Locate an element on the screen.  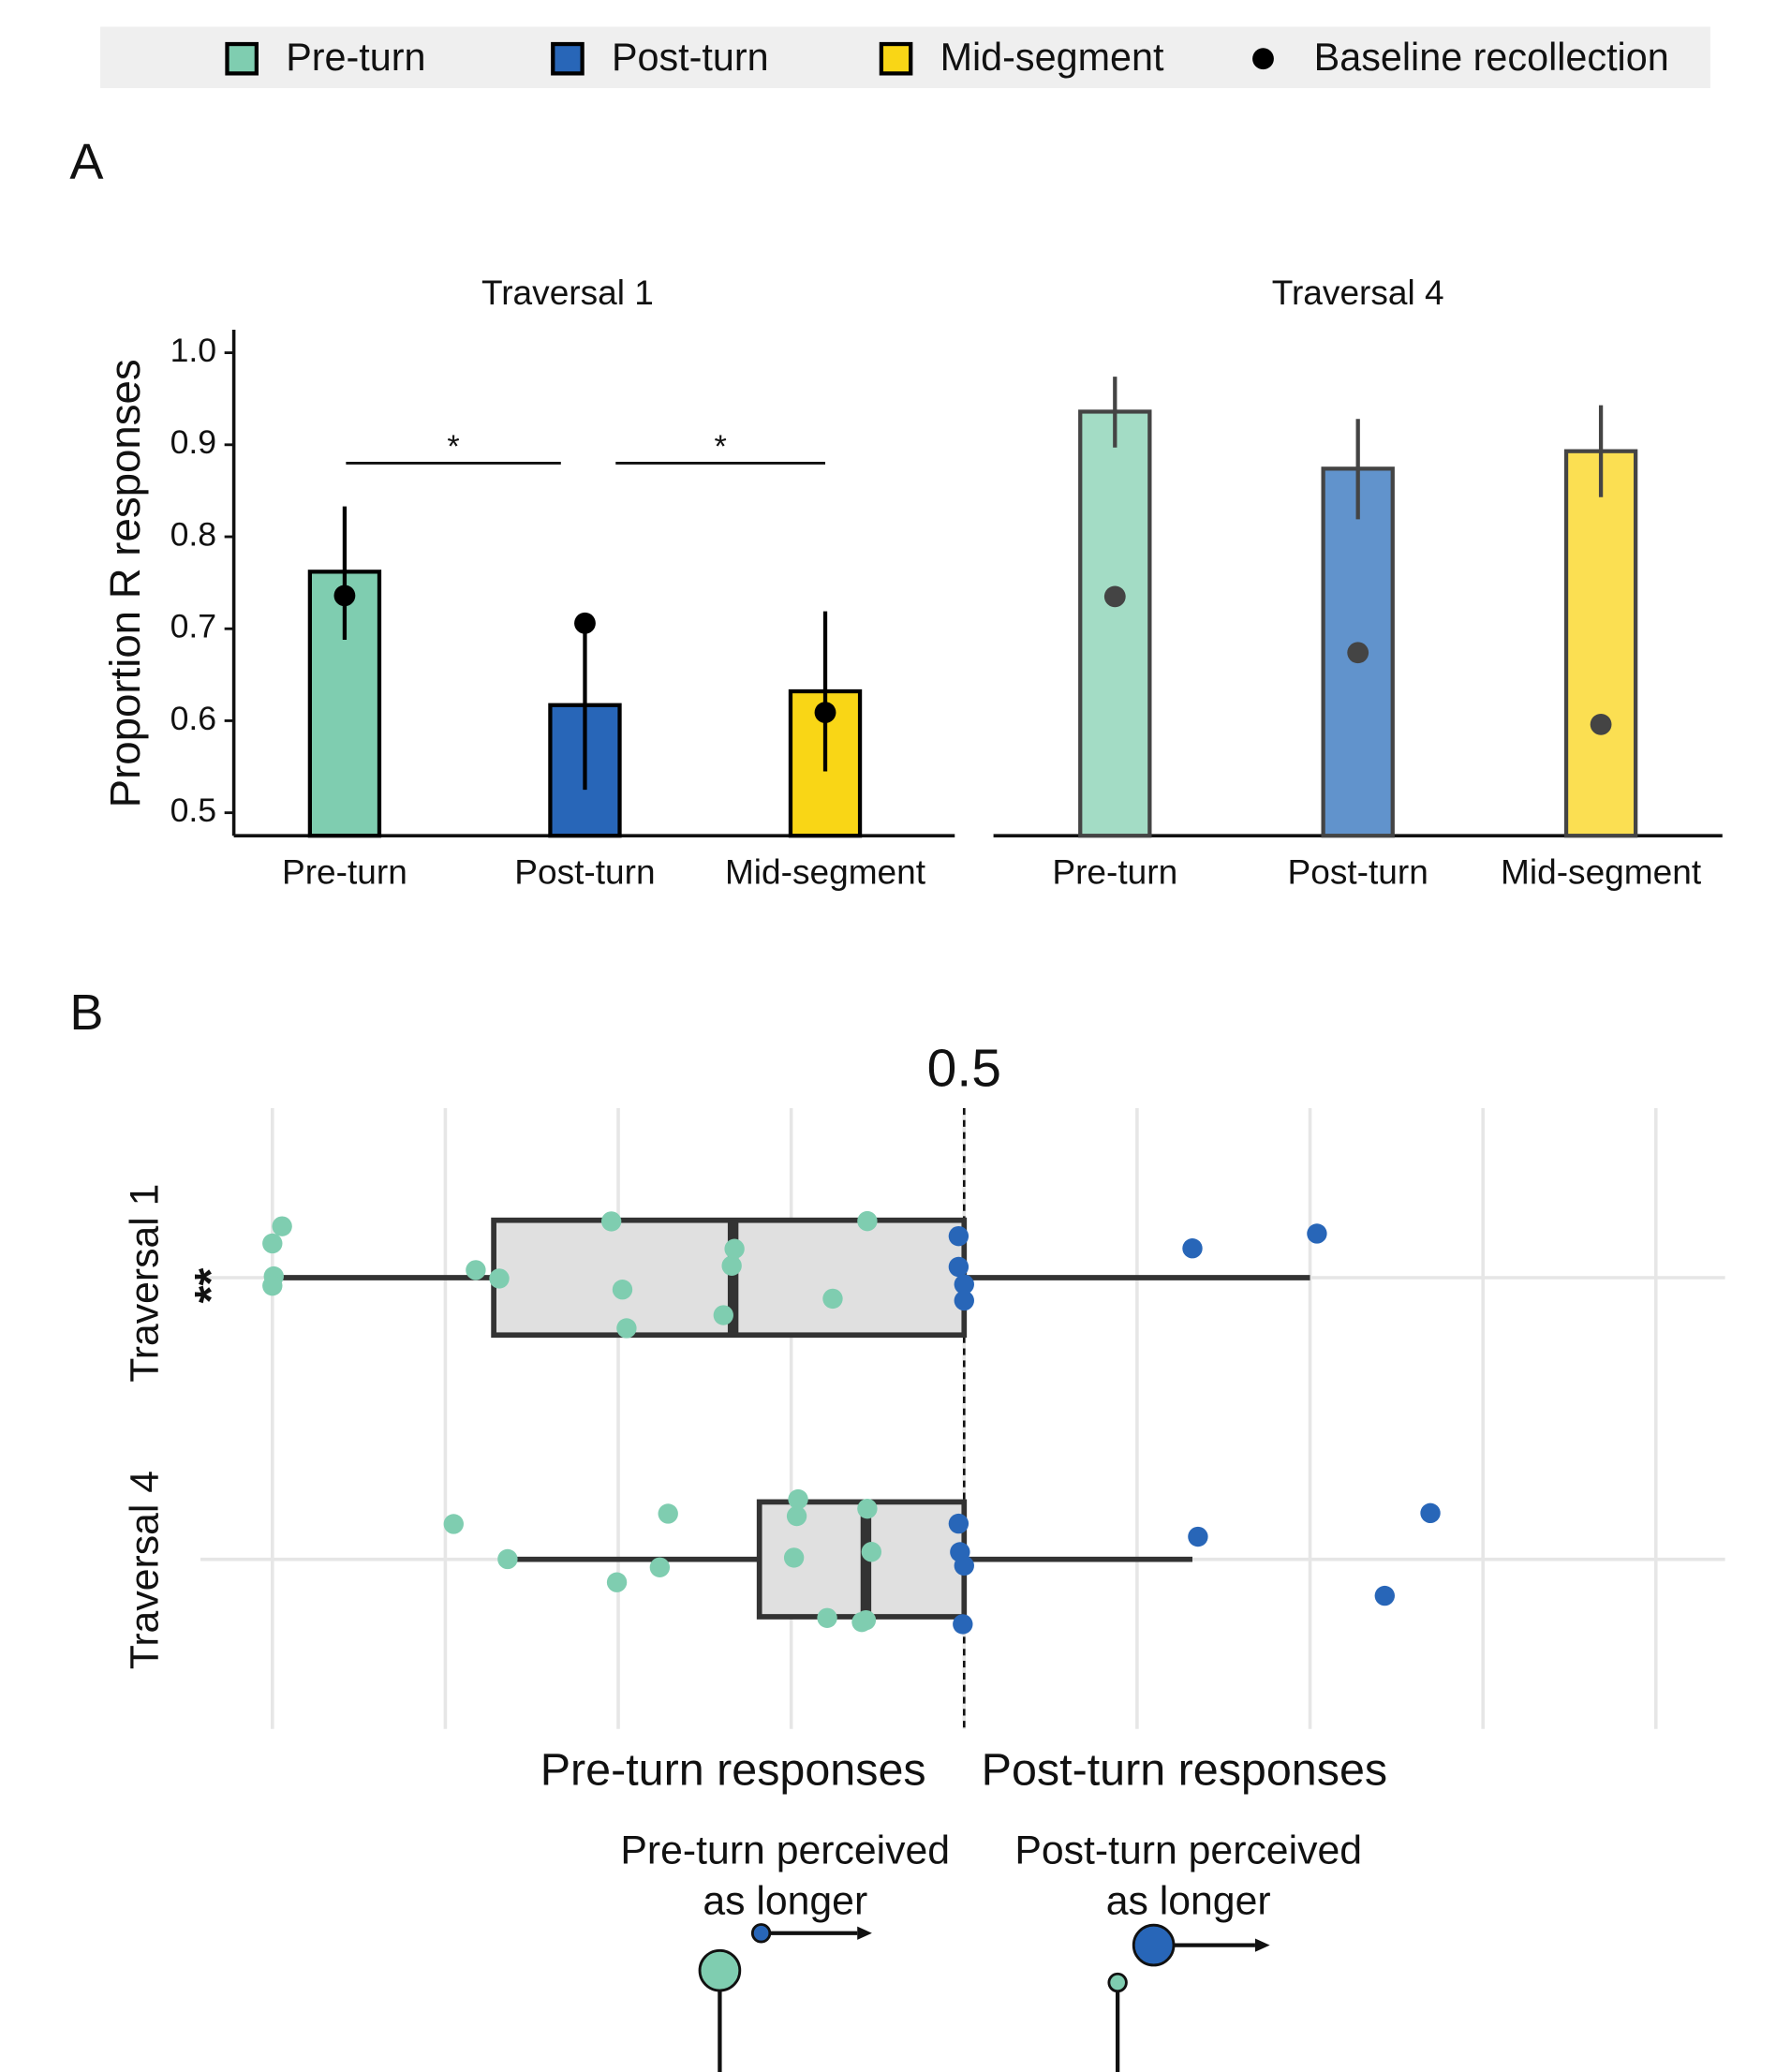
y-tick-label: Traversal 4 is located at coordinates (144, 1570).